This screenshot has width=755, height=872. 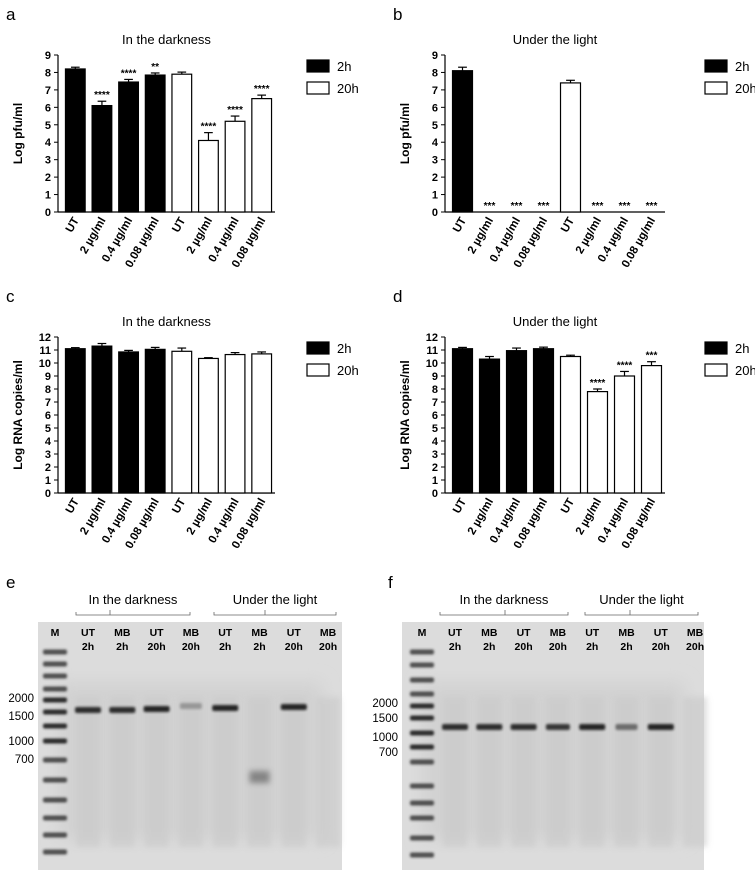 What do you see at coordinates (10, 582) in the screenshot?
I see `panel-letter: e` at bounding box center [10, 582].